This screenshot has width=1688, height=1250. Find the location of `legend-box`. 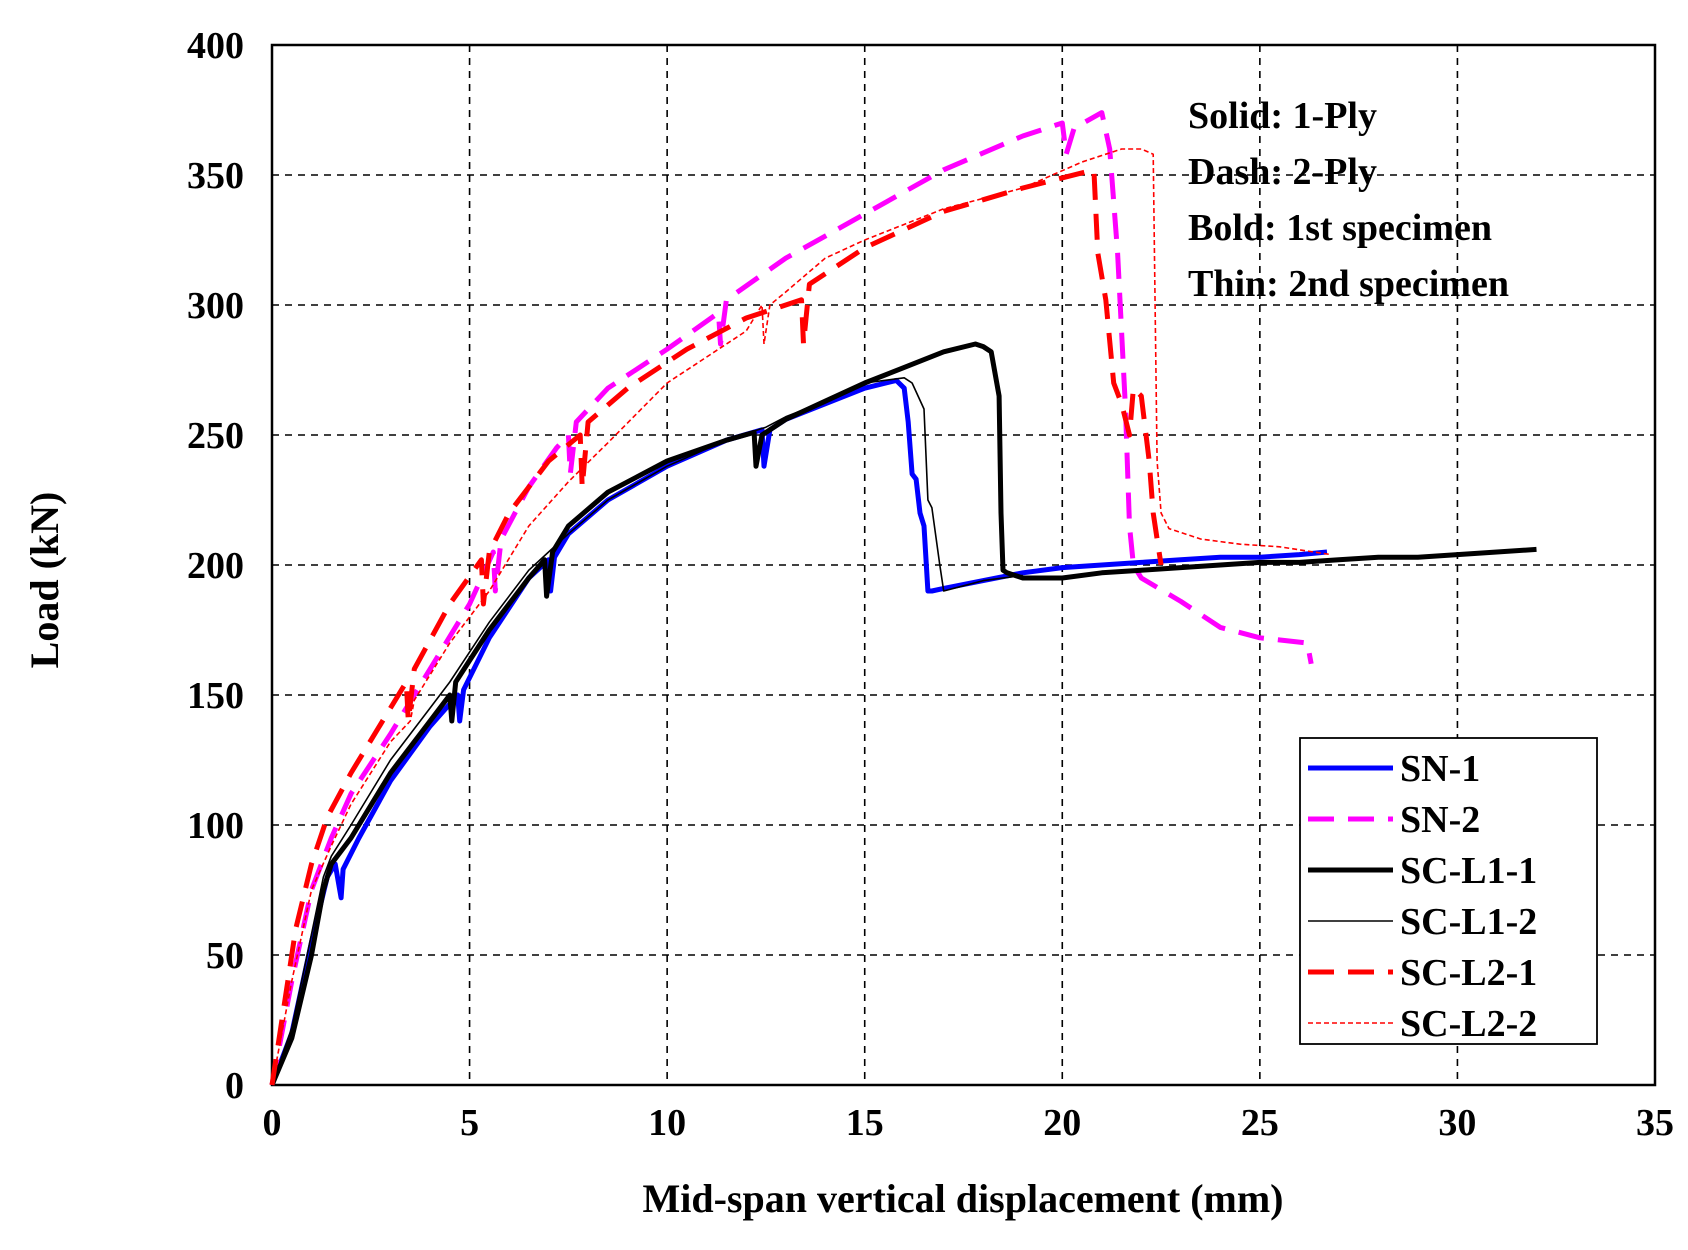

legend-box is located at coordinates (1448, 891).